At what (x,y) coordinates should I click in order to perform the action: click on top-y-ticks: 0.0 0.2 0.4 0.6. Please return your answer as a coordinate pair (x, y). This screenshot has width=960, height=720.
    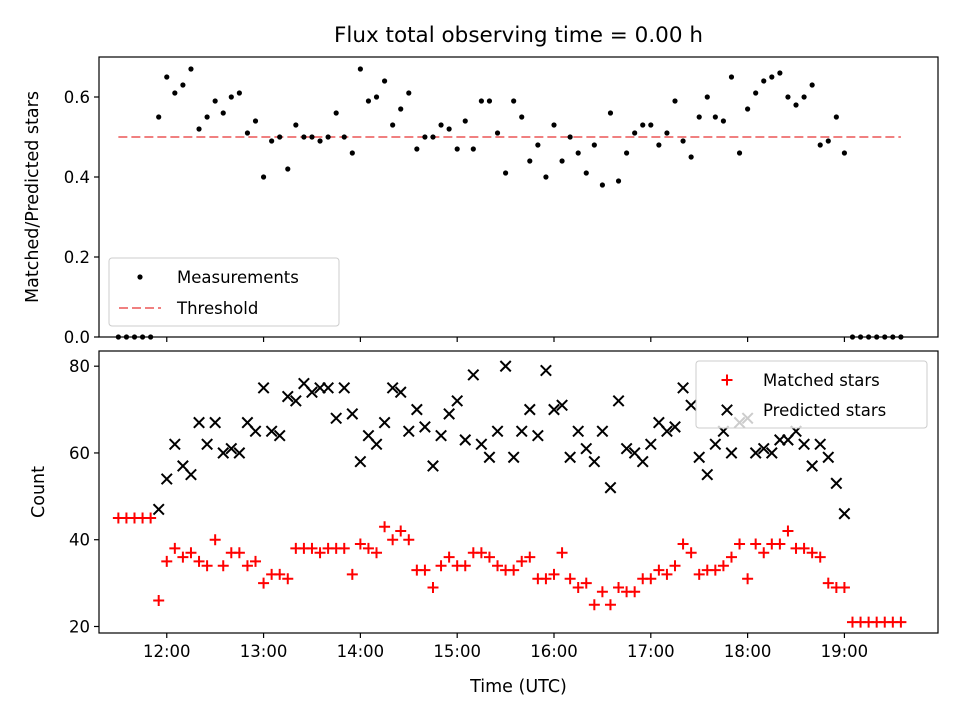
    Looking at the image, I should click on (81, 217).